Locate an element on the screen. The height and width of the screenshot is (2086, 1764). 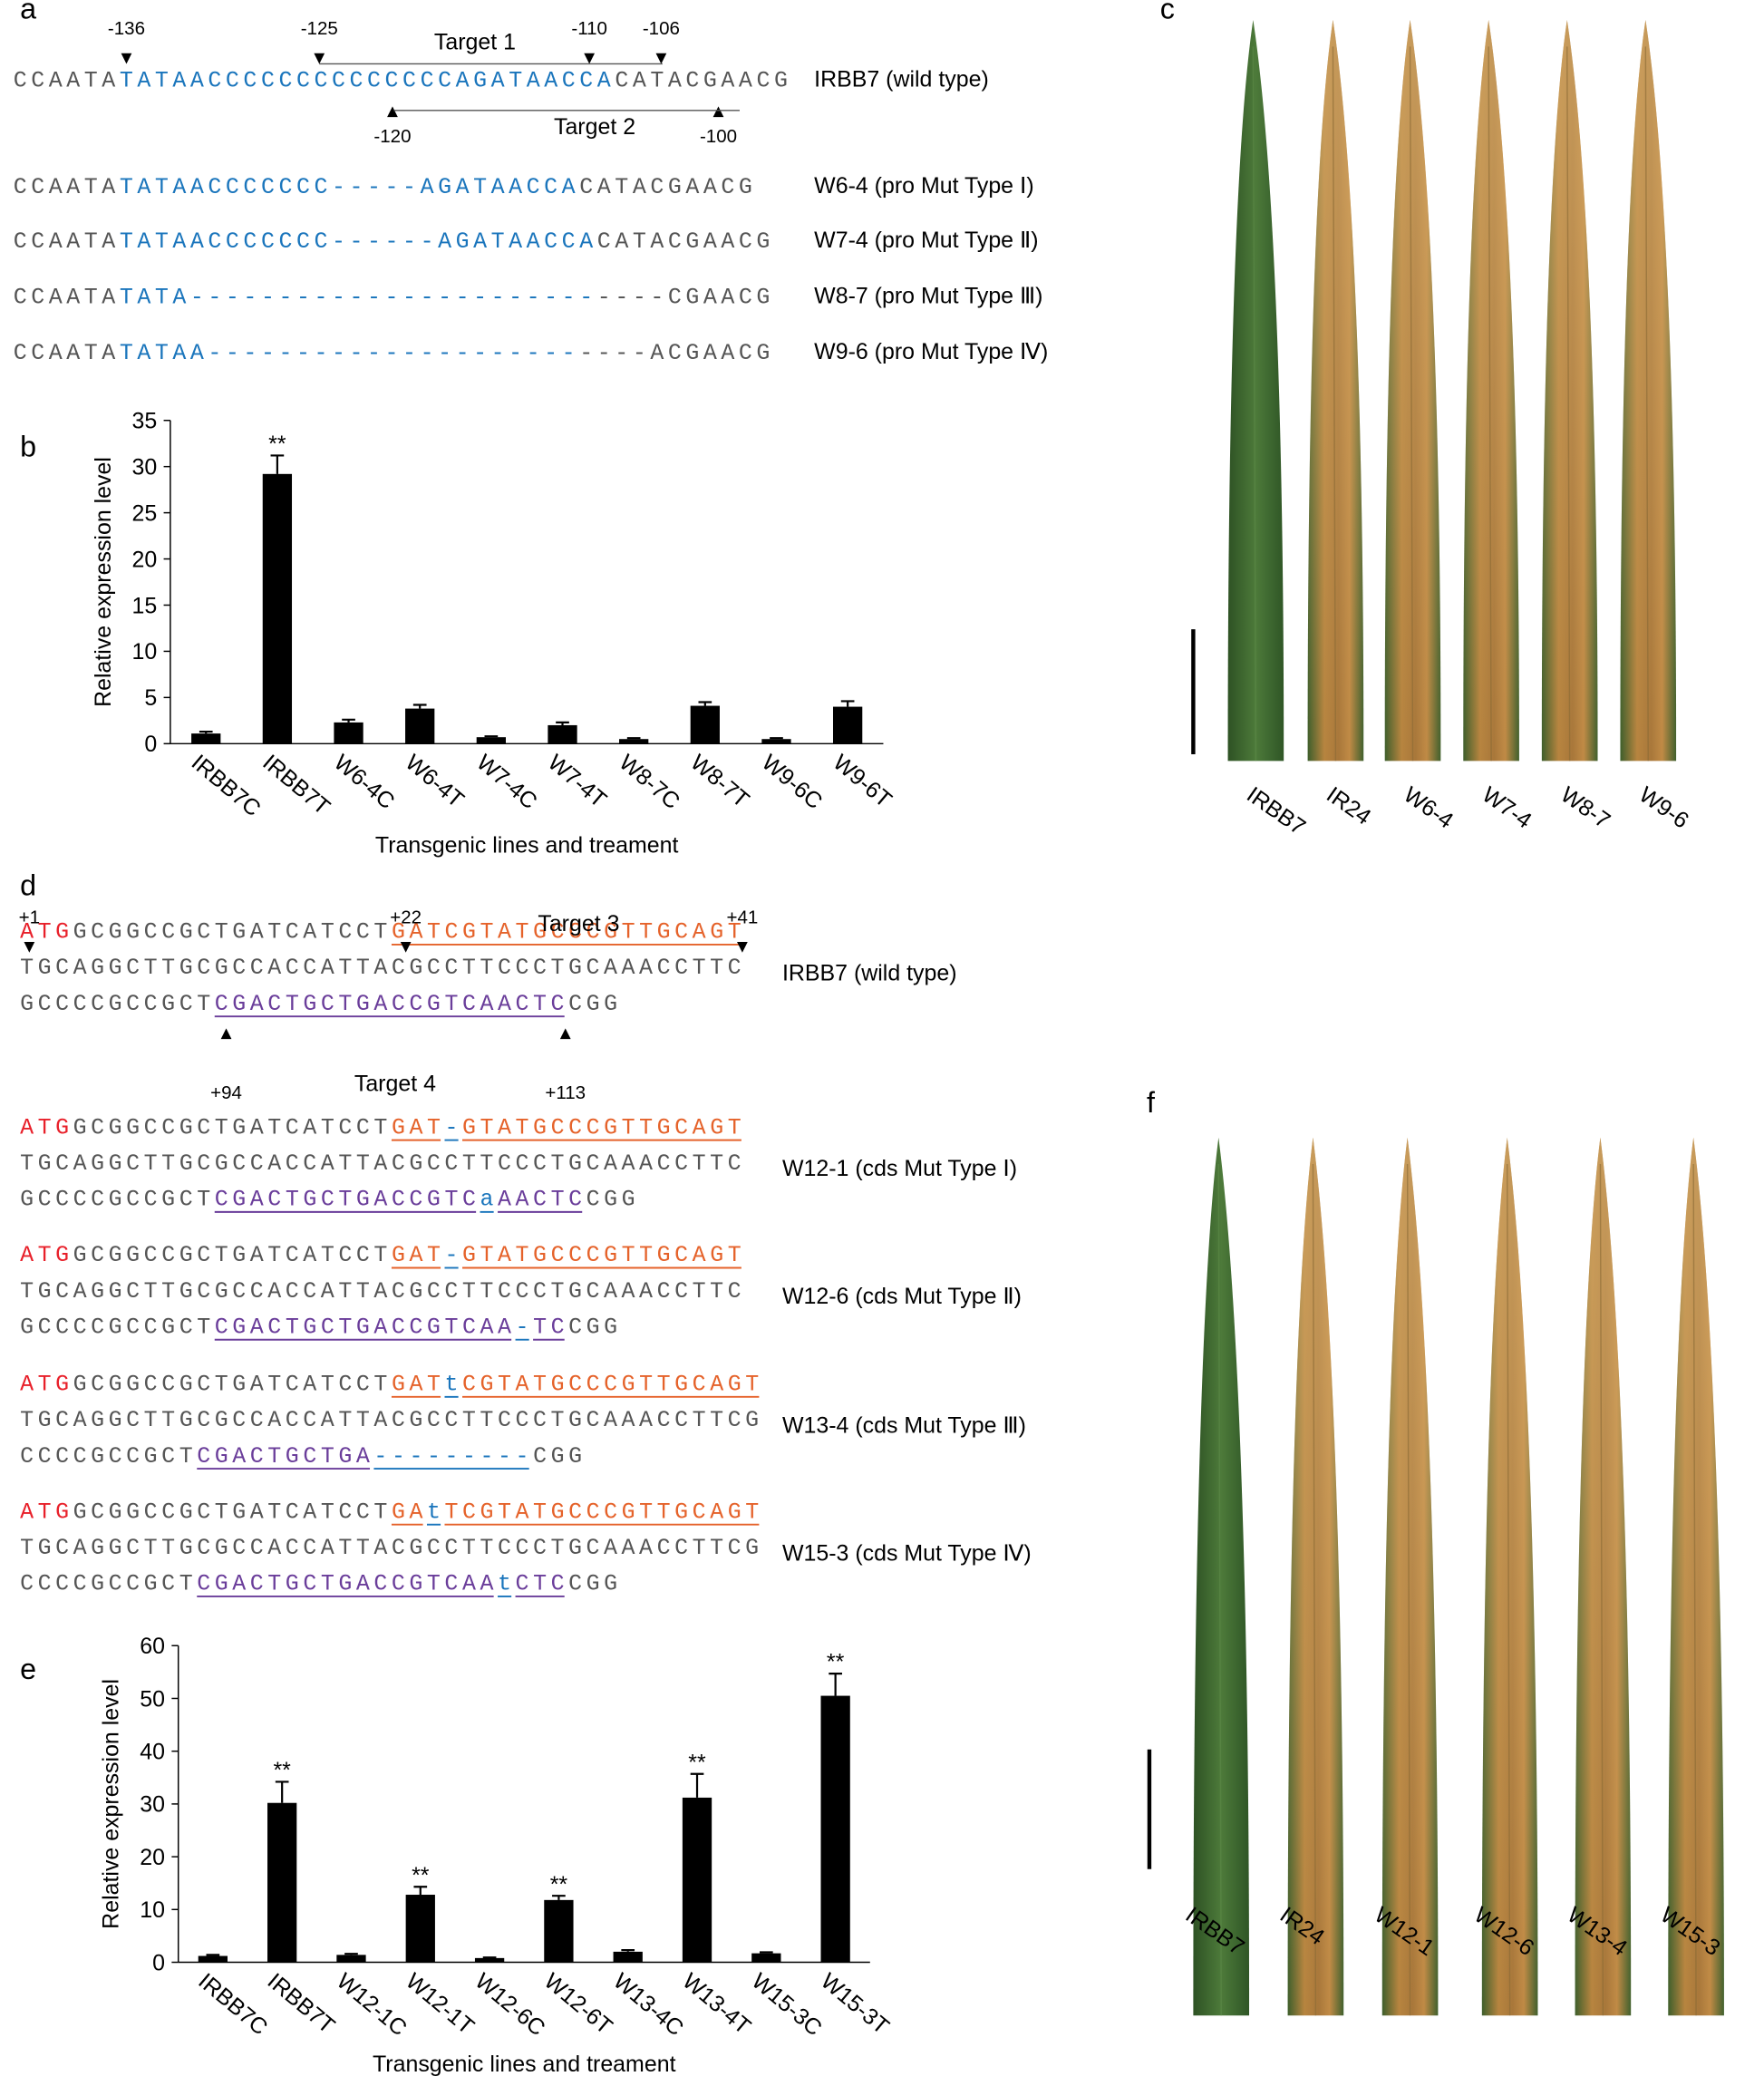
target-label: Target 1 is located at coordinates (475, 41).